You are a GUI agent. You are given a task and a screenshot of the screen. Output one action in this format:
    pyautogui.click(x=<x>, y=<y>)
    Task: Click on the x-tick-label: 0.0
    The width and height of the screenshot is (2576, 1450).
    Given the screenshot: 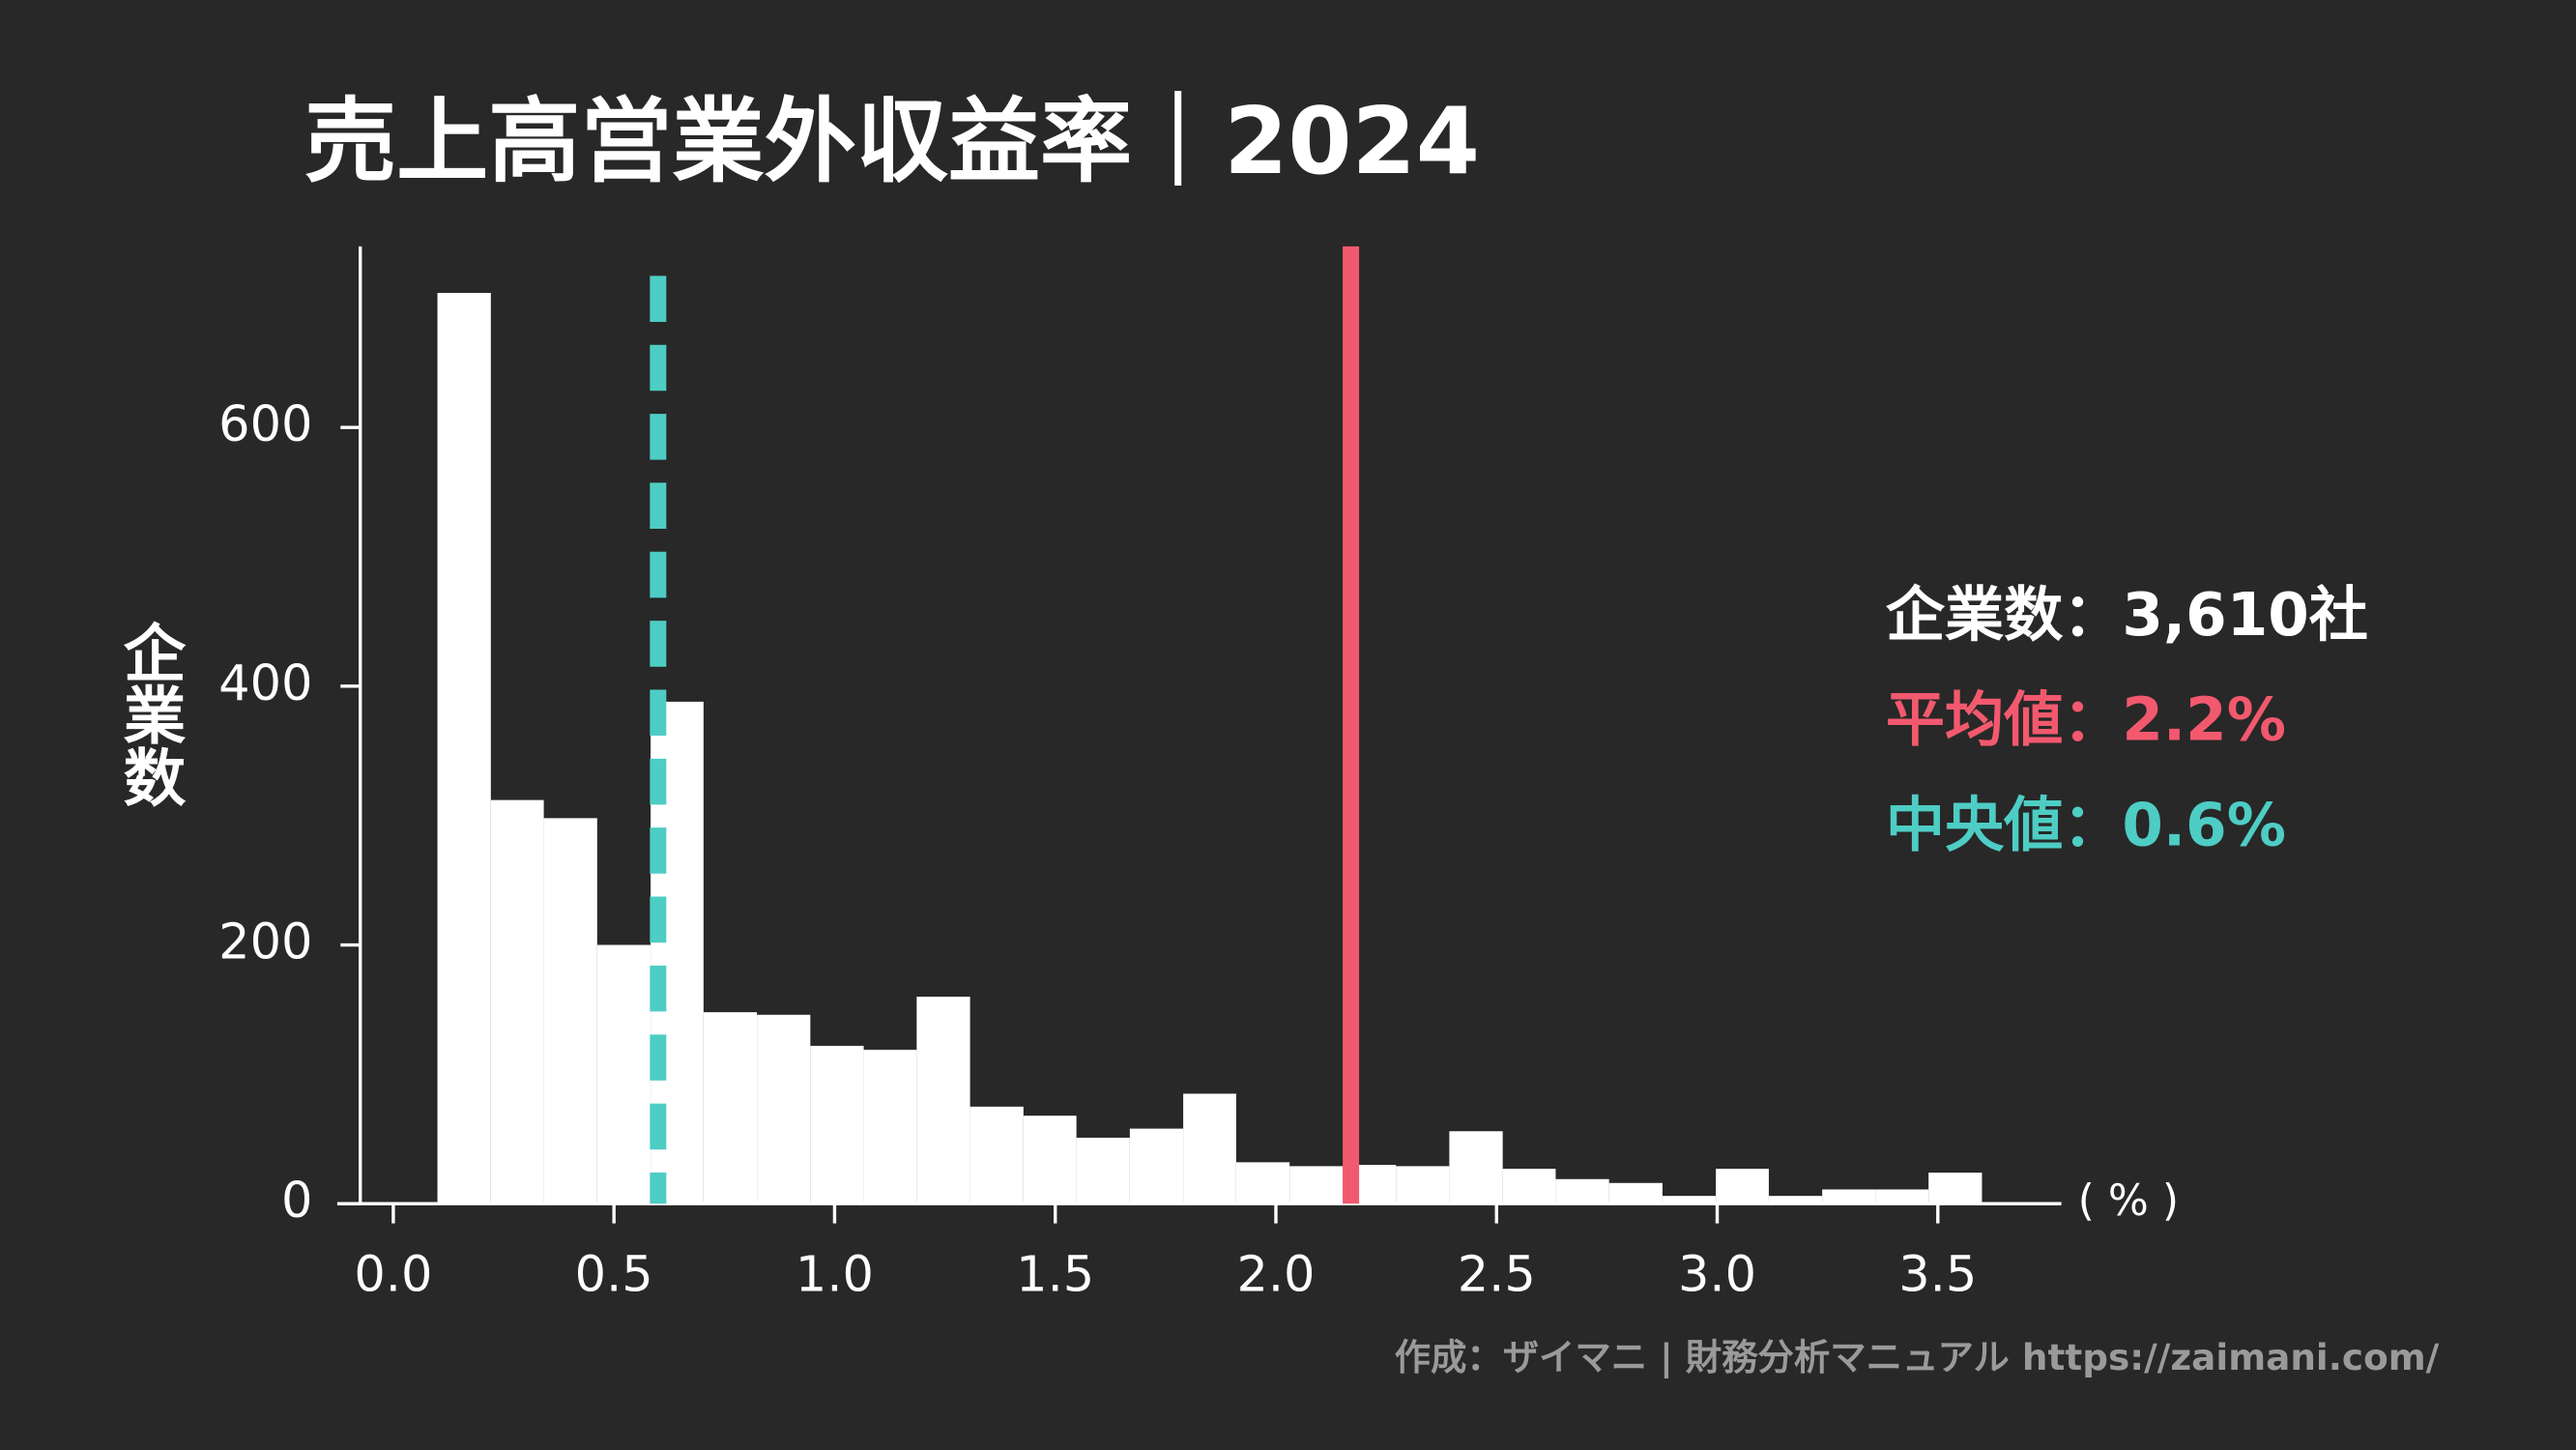 What is the action you would take?
    pyautogui.click(x=393, y=1276)
    